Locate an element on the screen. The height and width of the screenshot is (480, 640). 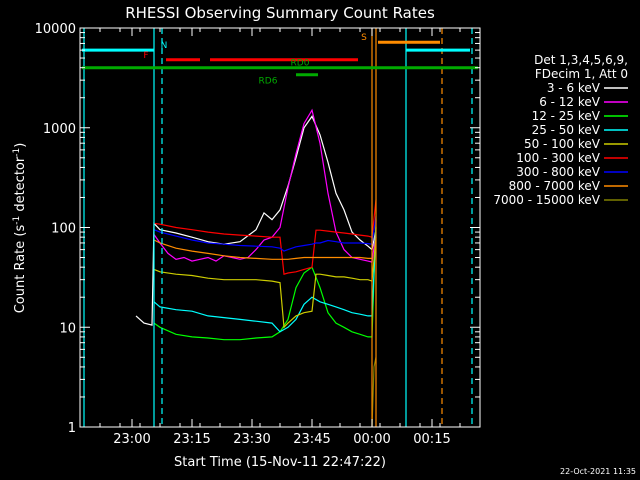
legend-header-2: FDecim 1, Att 0 is located at coordinates (581, 74).